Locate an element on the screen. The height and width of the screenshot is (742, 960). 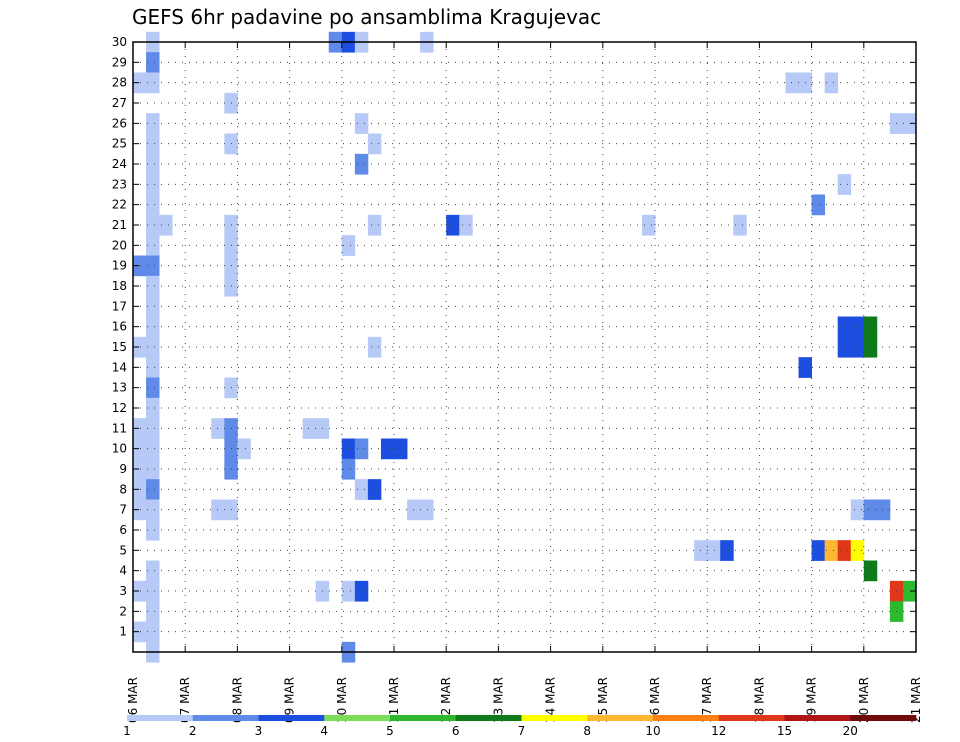
y-tick-label: 3 is located at coordinates (123, 591).